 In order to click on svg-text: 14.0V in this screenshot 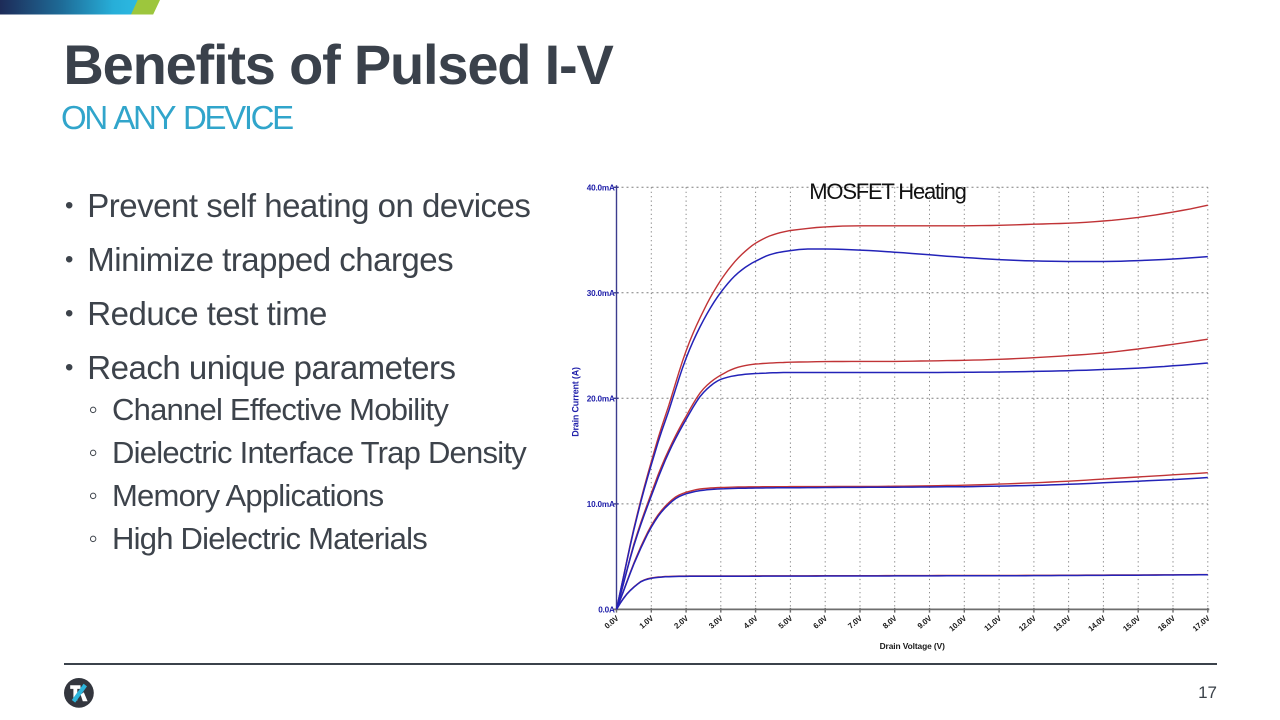, I will do `click(1097, 623)`.